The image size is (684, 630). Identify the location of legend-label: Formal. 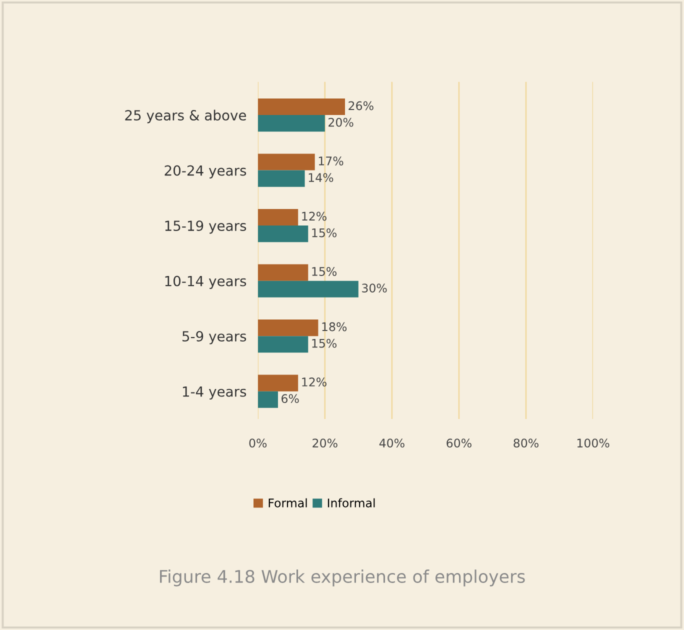
(287, 503).